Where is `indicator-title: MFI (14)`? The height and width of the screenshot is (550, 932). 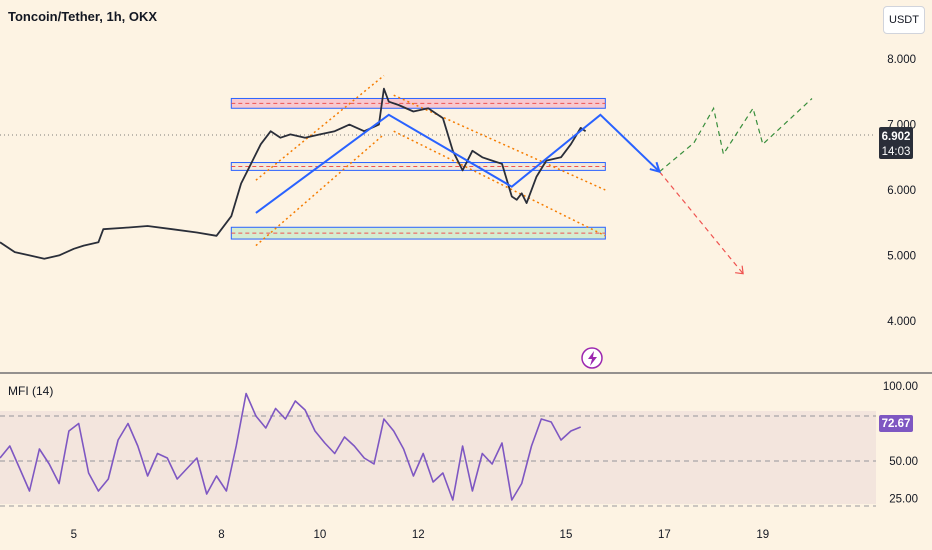 indicator-title: MFI (14) is located at coordinates (31, 391).